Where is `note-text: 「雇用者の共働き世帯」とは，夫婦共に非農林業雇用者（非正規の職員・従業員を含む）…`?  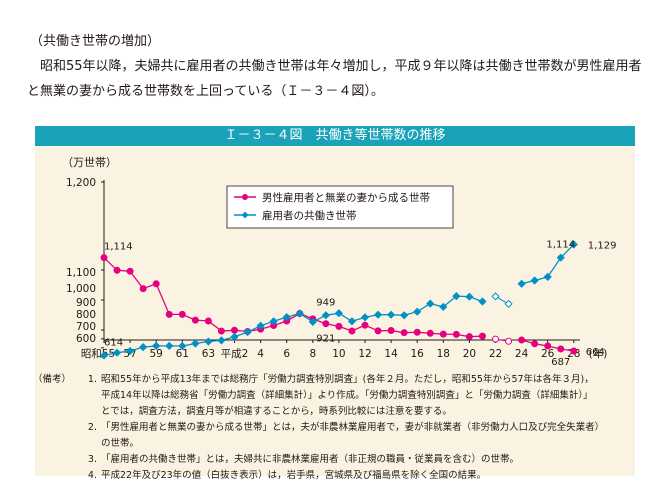
note-text: 「雇用者の共働き世帯」とは，夫婦共に非農林業雇用者（非正規の職員・従業員を含む）… is located at coordinates (310, 459).